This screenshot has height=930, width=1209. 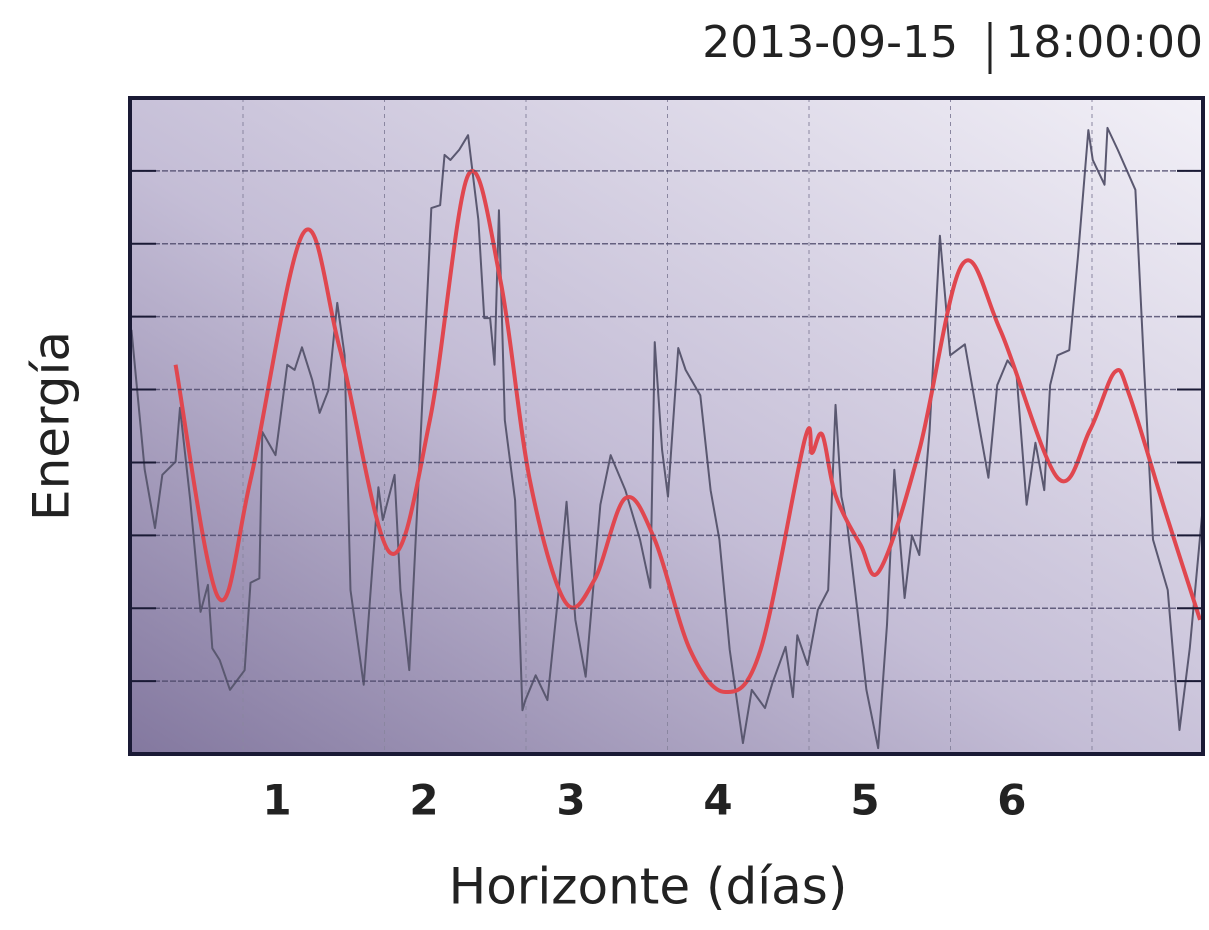 What do you see at coordinates (717, 800) in the screenshot?
I see `x-tick-label: 4` at bounding box center [717, 800].